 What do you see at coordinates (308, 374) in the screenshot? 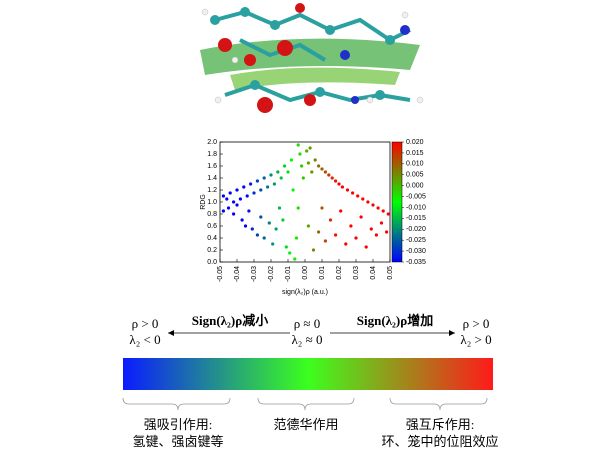
I see `gradient-bar` at bounding box center [308, 374].